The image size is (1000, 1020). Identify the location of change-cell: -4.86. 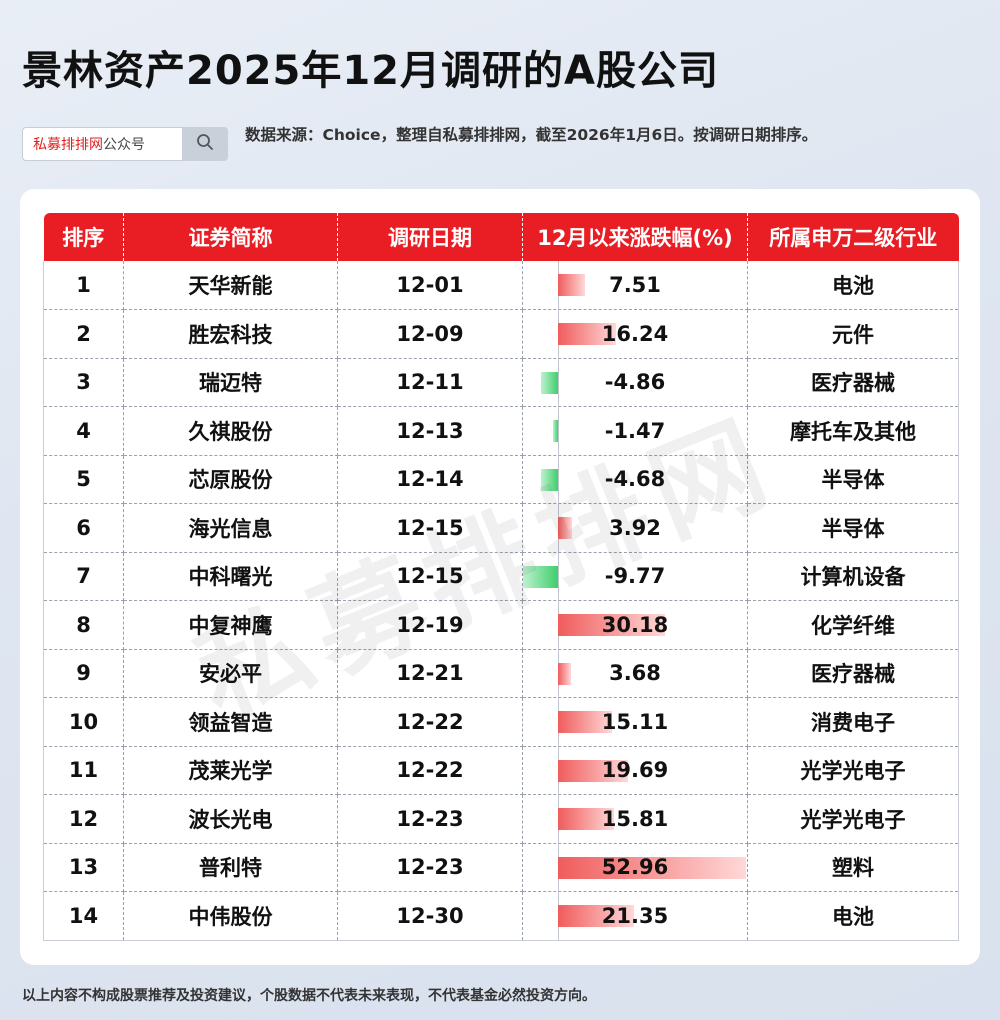
(635, 382).